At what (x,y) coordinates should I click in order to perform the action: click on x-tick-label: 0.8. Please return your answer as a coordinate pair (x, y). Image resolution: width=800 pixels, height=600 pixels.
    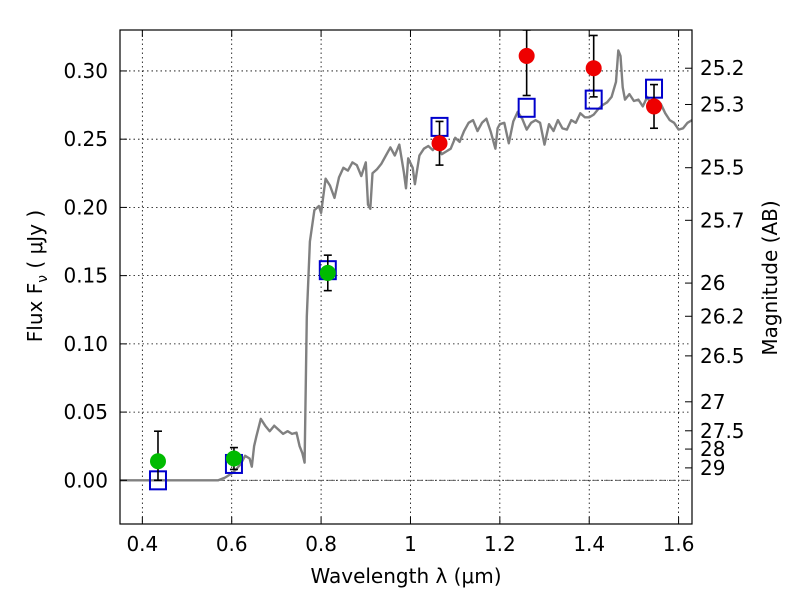
    Looking at the image, I should click on (321, 544).